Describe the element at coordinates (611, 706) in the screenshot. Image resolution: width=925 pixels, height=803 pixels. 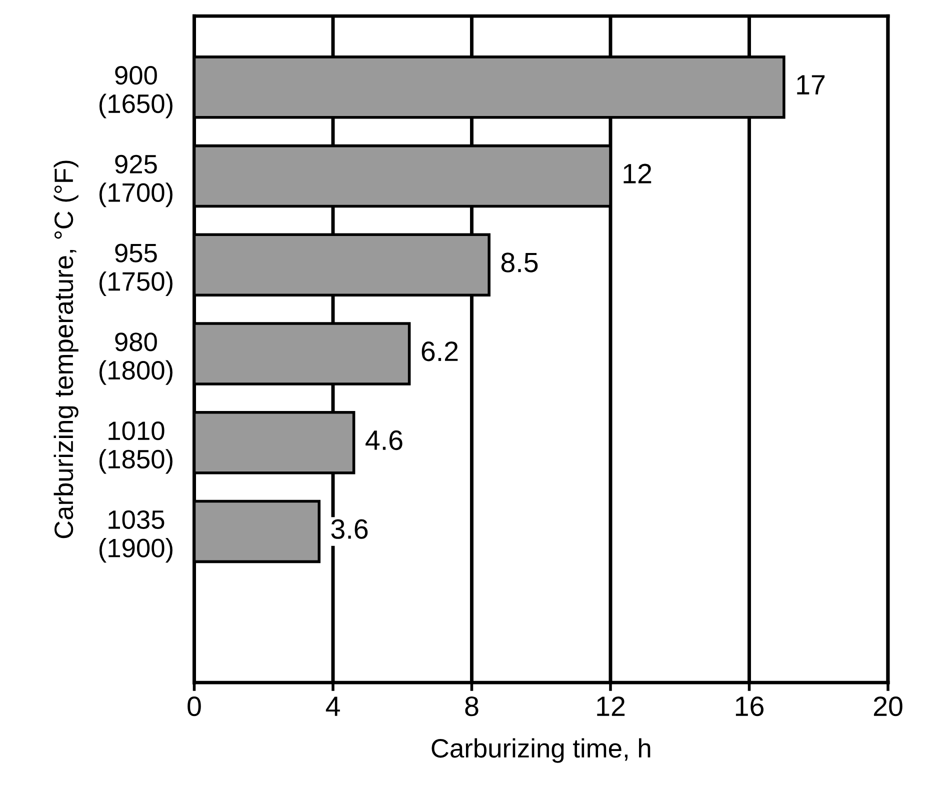
I see `x-tick-label: 12` at that location.